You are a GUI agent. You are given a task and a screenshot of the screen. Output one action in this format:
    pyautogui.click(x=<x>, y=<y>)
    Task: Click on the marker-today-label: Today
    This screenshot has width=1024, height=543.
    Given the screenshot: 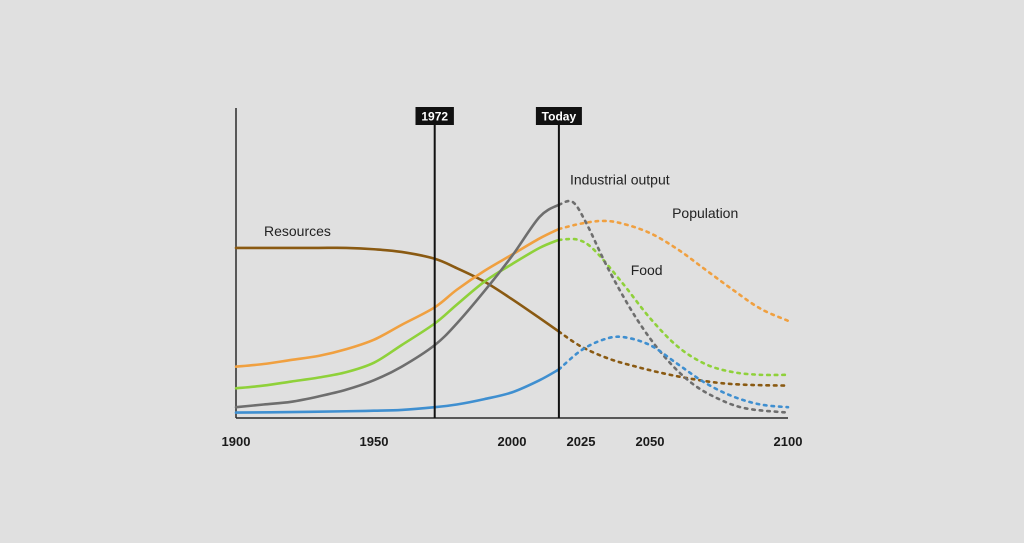 What is the action you would take?
    pyautogui.click(x=559, y=117)
    